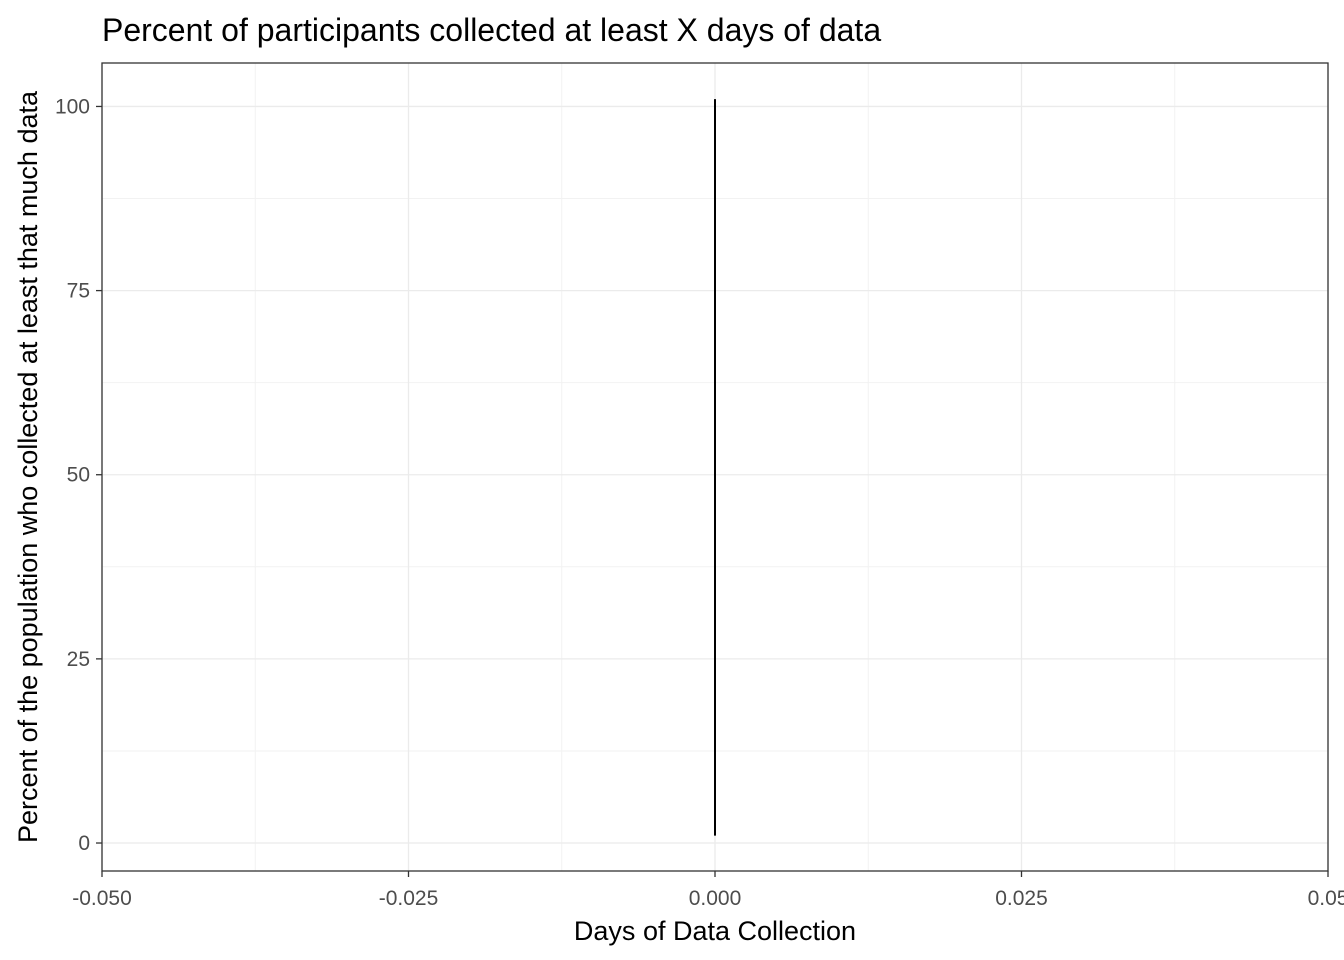 The width and height of the screenshot is (1344, 960). I want to click on x-tick-label: -0.025, so click(409, 898).